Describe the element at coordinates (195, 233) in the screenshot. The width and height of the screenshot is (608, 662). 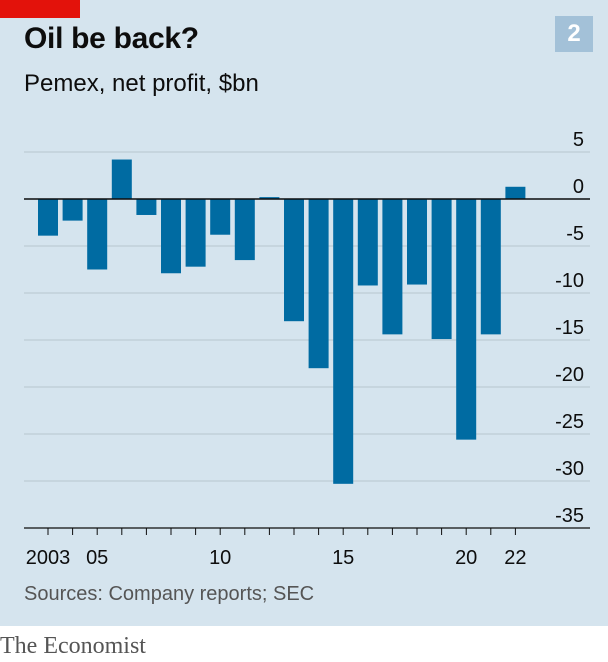
I see `bar-2009` at that location.